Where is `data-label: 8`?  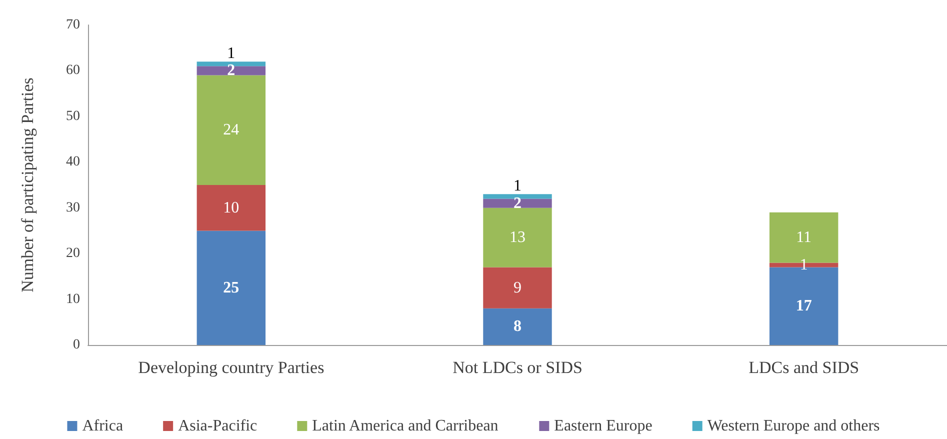
data-label: 8 is located at coordinates (518, 327).